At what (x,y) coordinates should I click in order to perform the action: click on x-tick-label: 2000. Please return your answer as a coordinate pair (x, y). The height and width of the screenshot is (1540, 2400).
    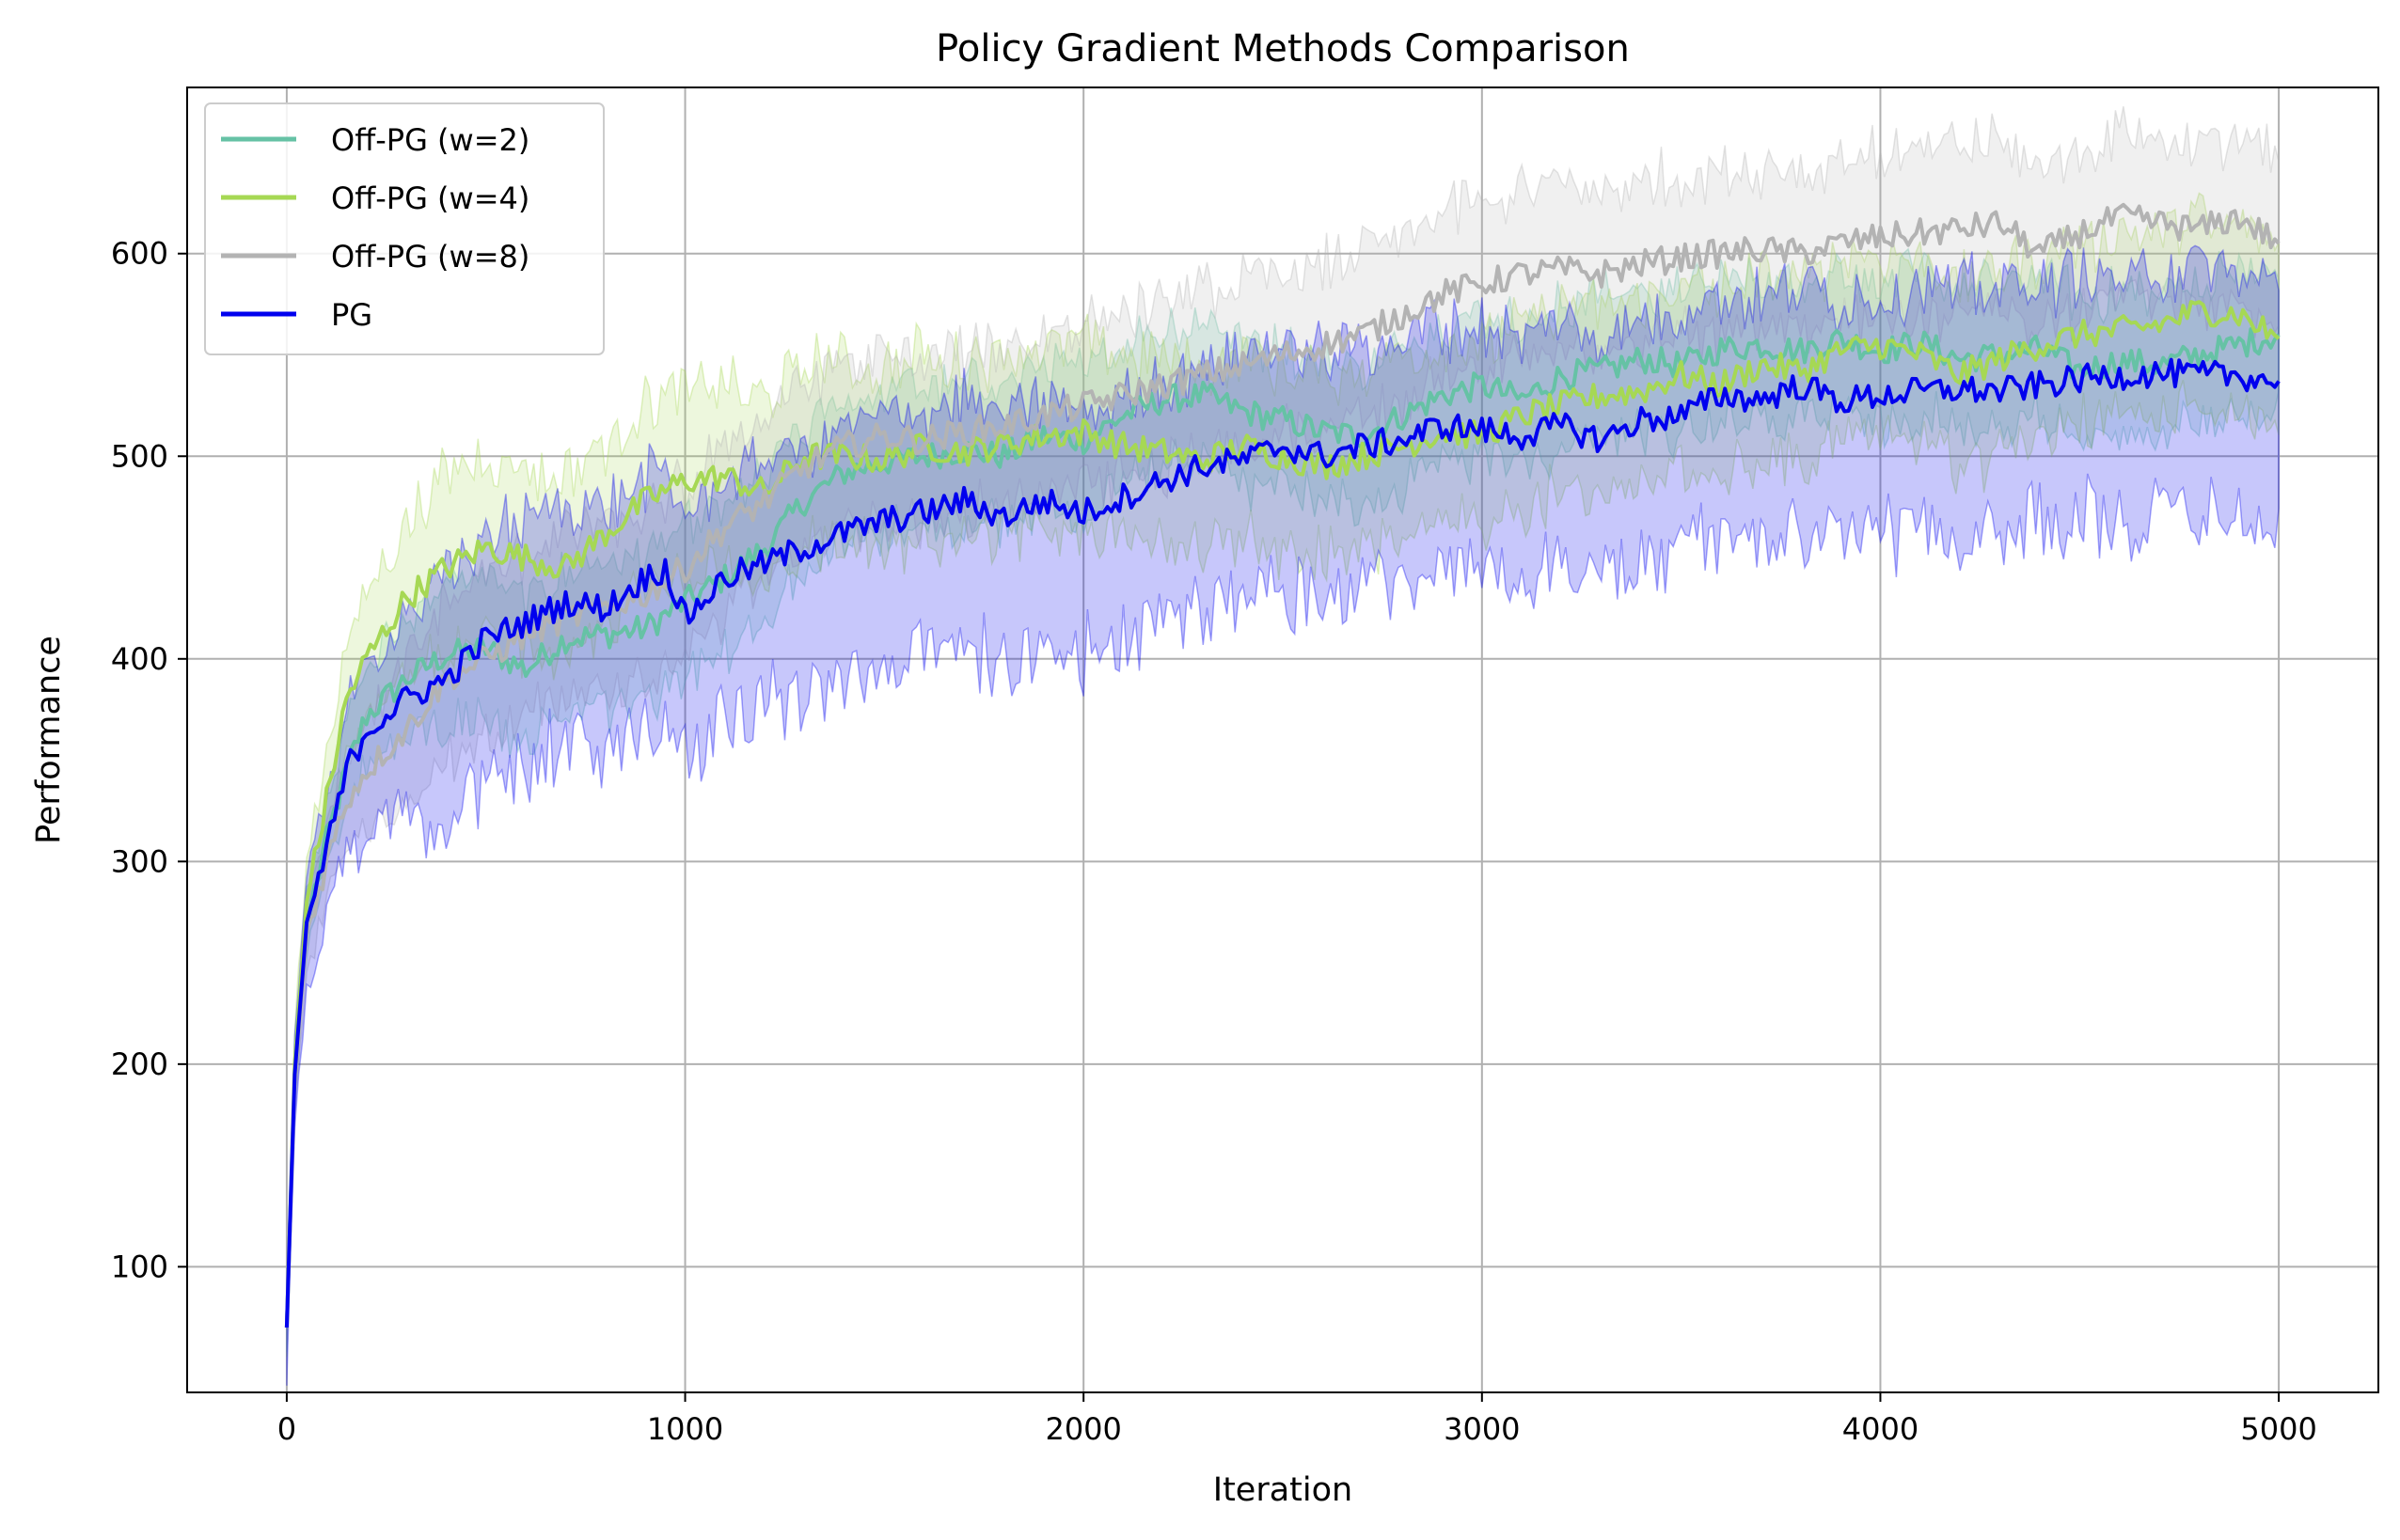
    Looking at the image, I should click on (1083, 1429).